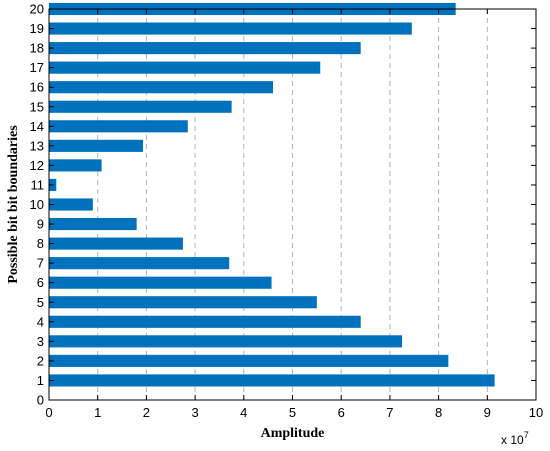 This screenshot has width=550, height=451. I want to click on y-tick-label-11: 11, so click(38, 184).